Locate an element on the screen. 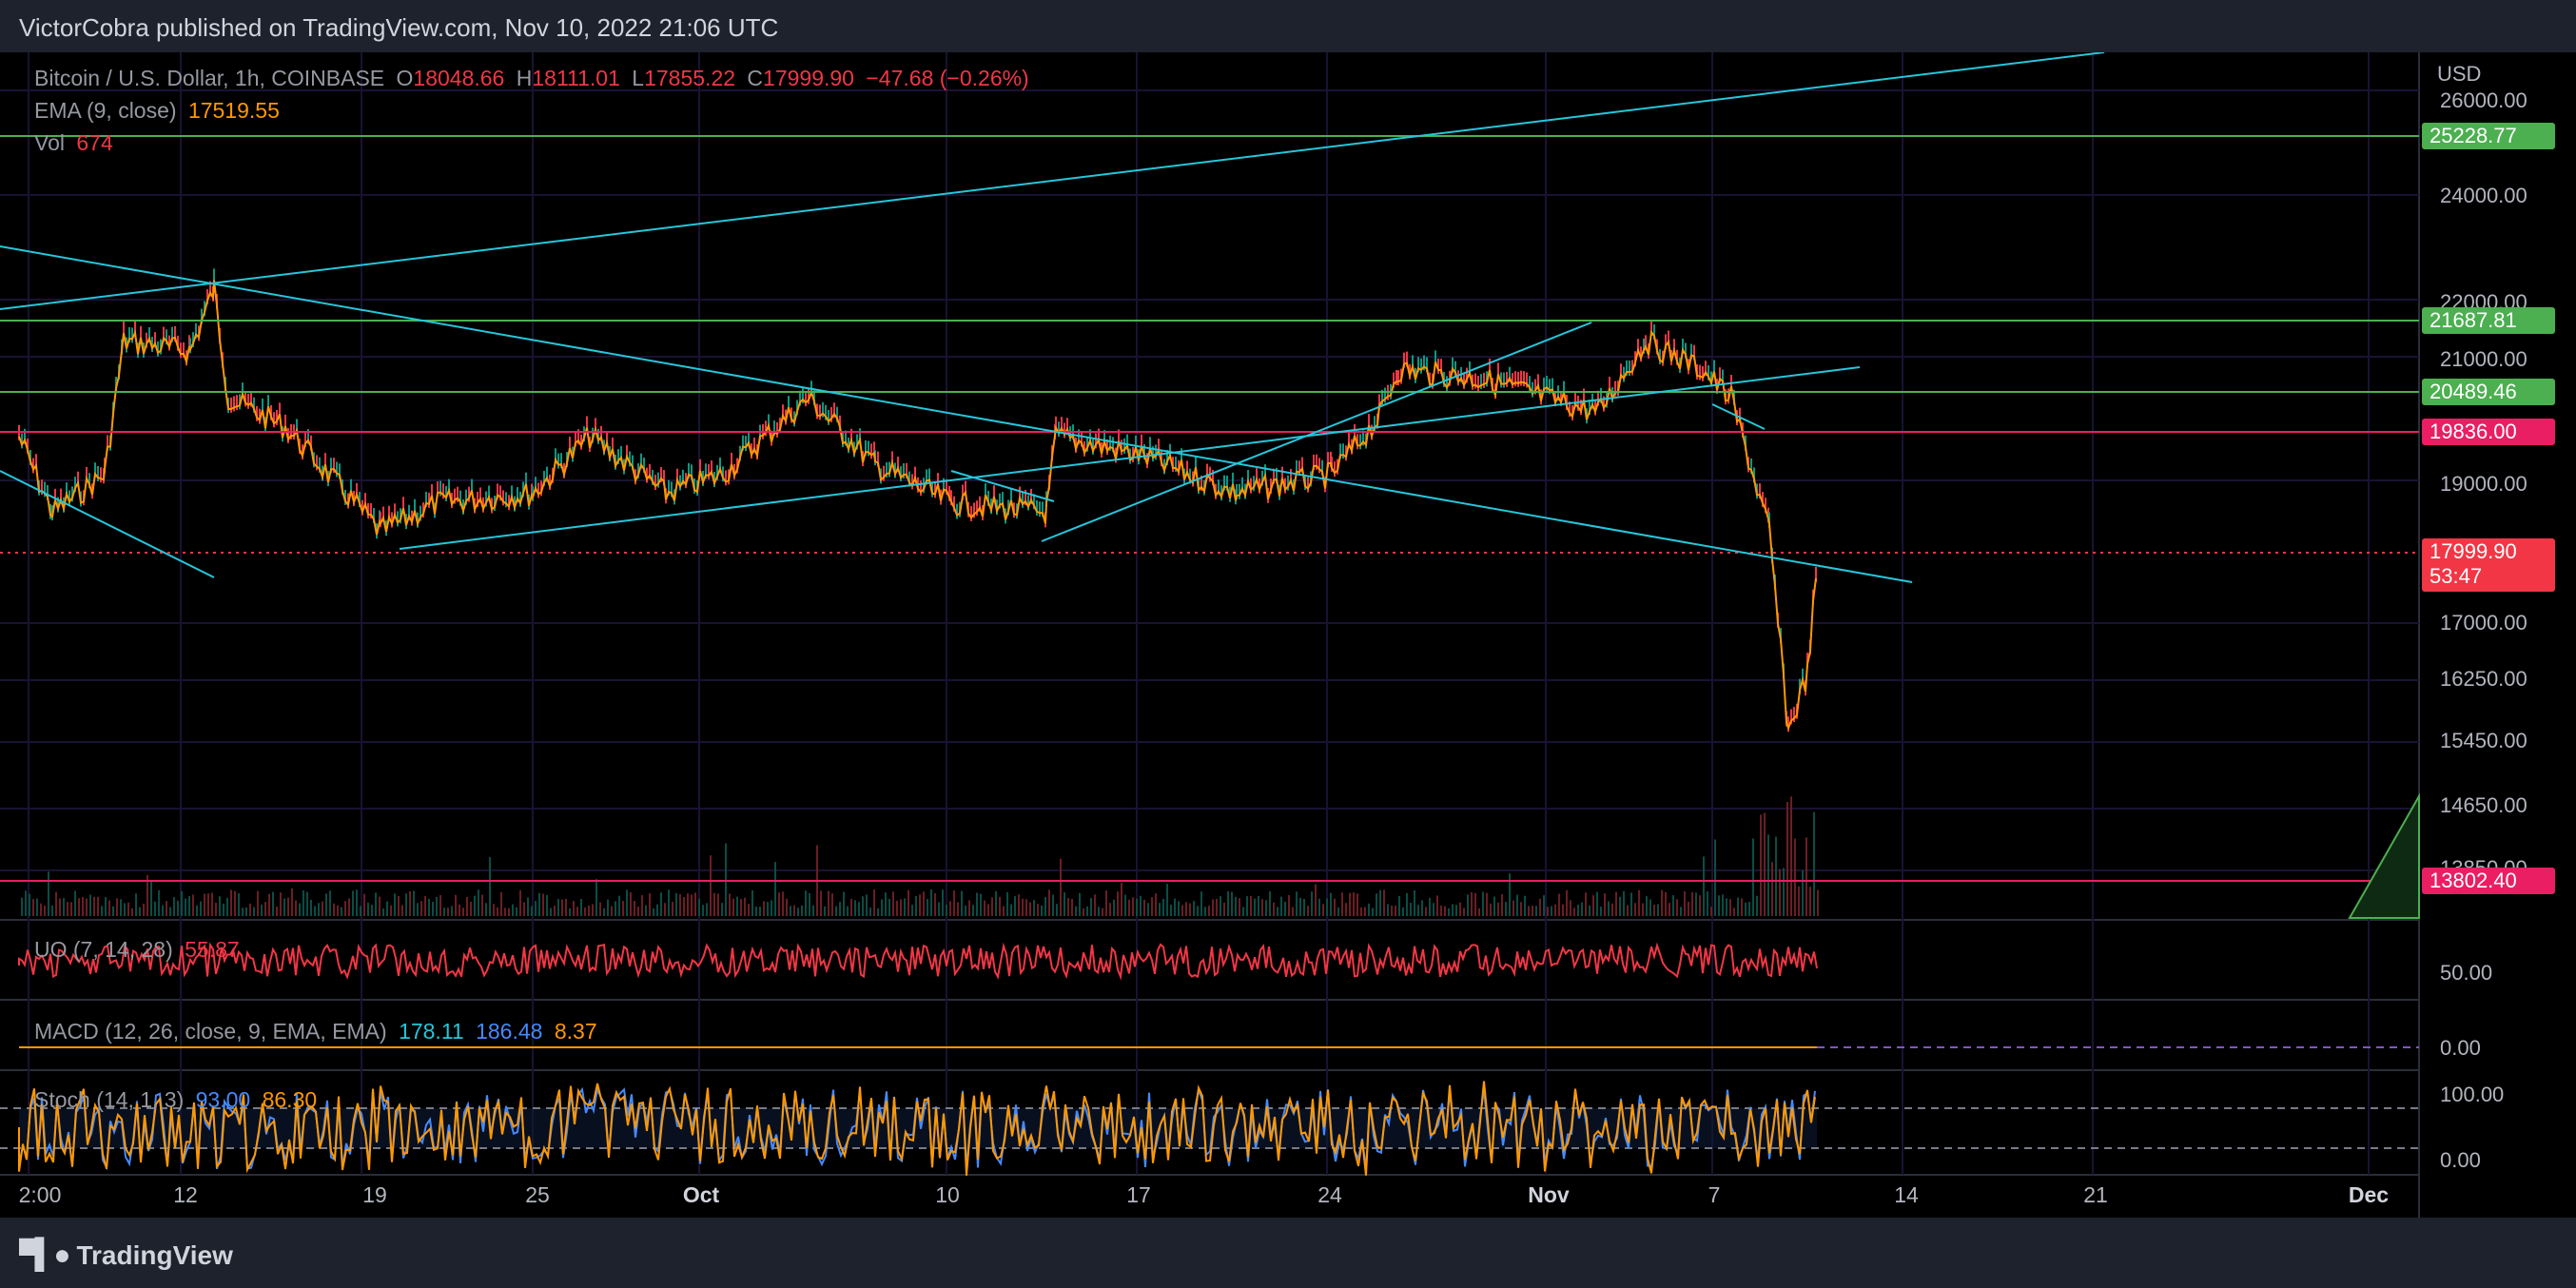 The height and width of the screenshot is (1288, 2576). last-price-value: 17999.90 is located at coordinates (2474, 551).